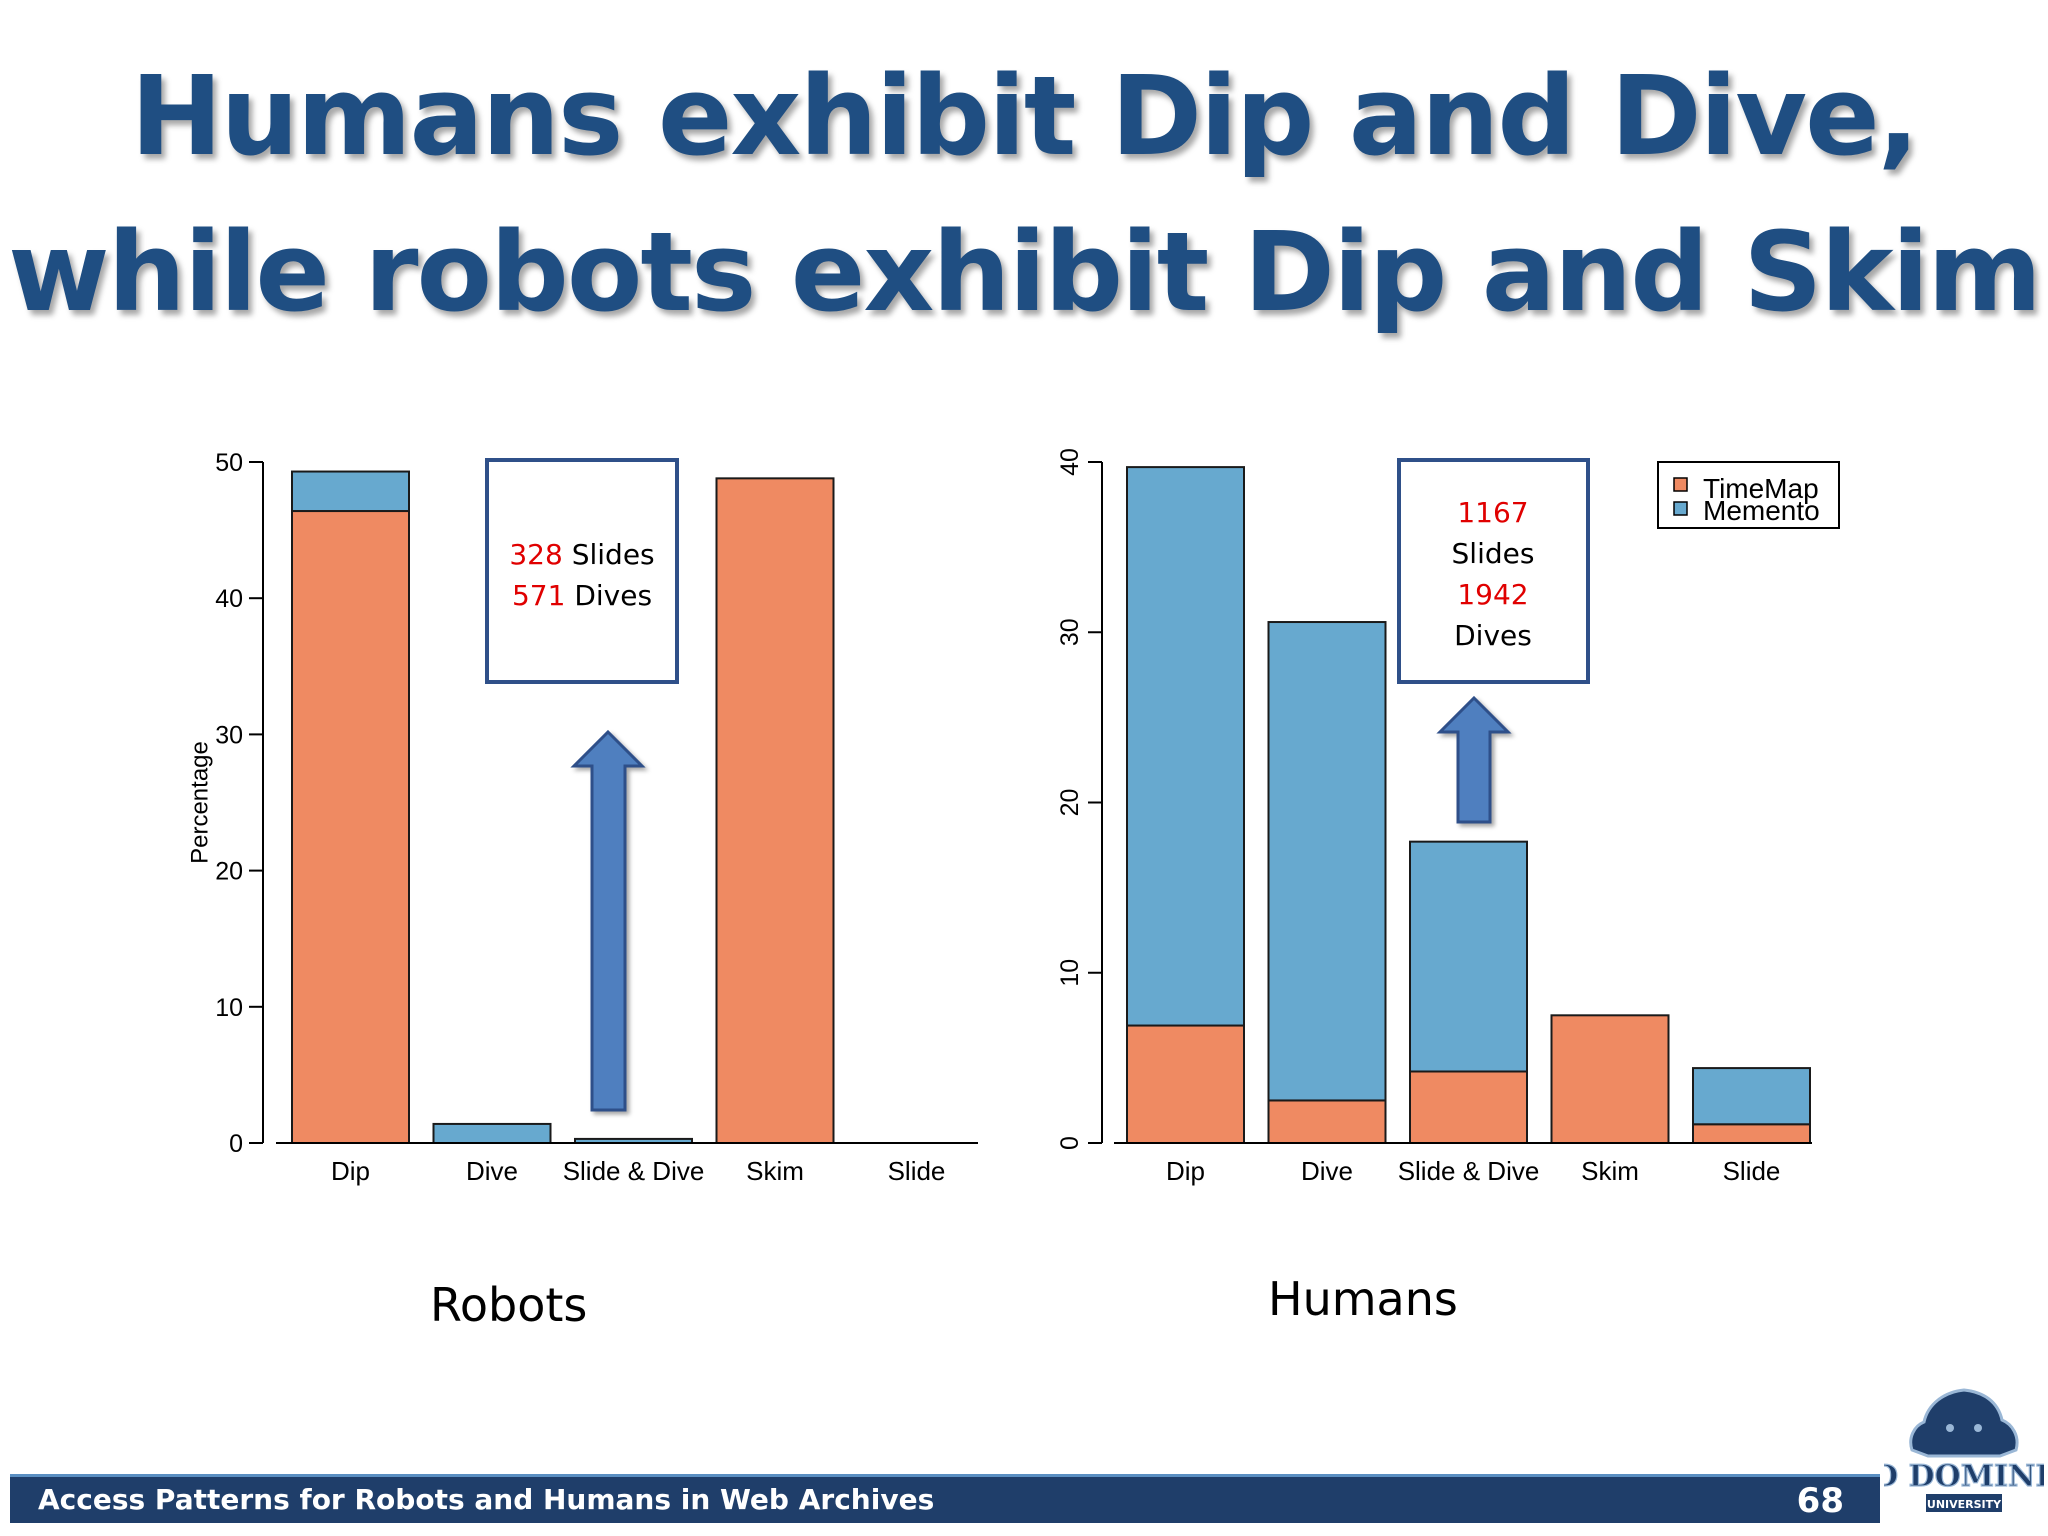  What do you see at coordinates (1680, 484) in the screenshot?
I see `legend-timemap-swatch` at bounding box center [1680, 484].